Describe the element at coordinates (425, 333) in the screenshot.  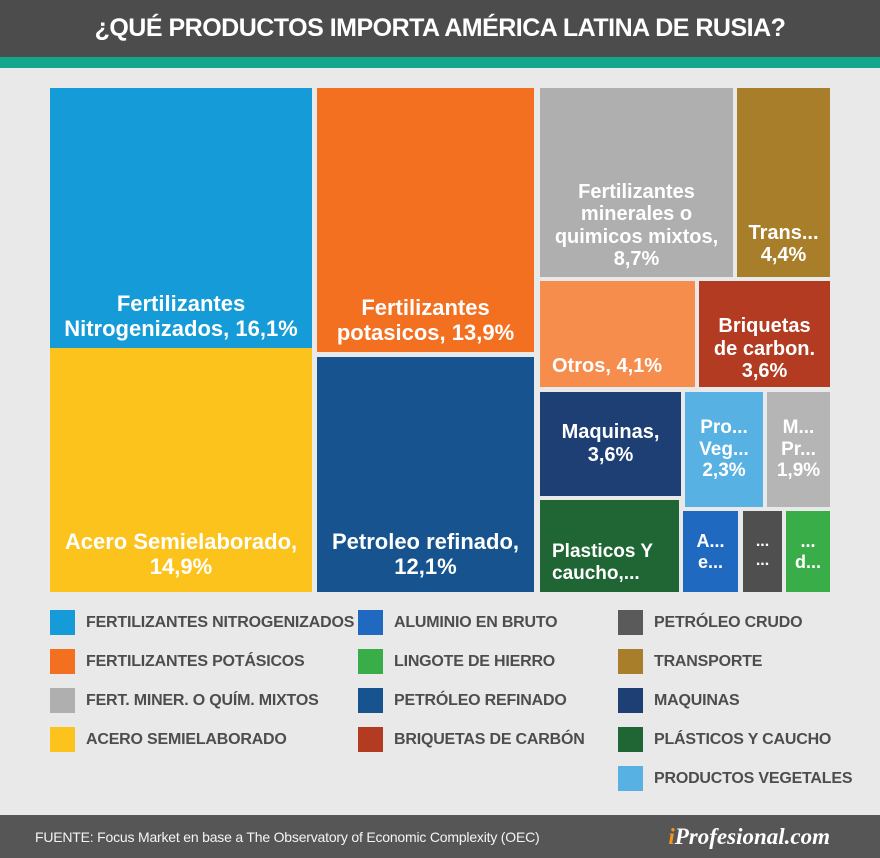
I see `treemap-cell-label: potasicos, 13,9%` at that location.